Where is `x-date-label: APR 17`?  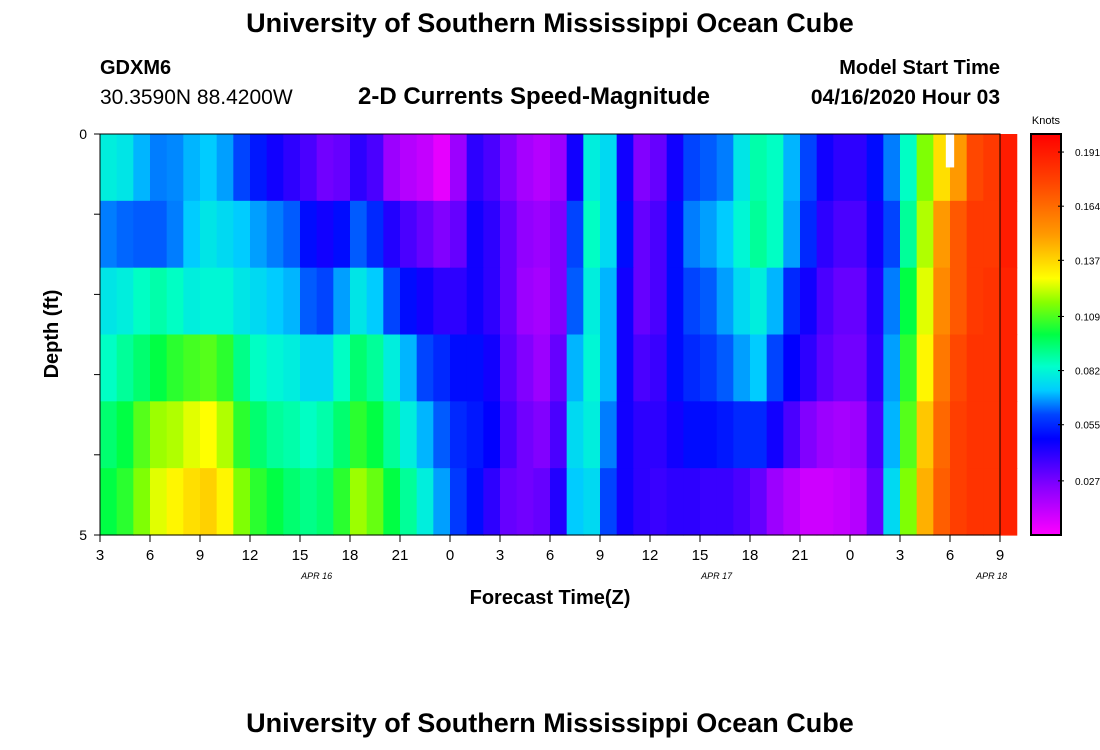
x-date-label: APR 17 is located at coordinates (716, 576).